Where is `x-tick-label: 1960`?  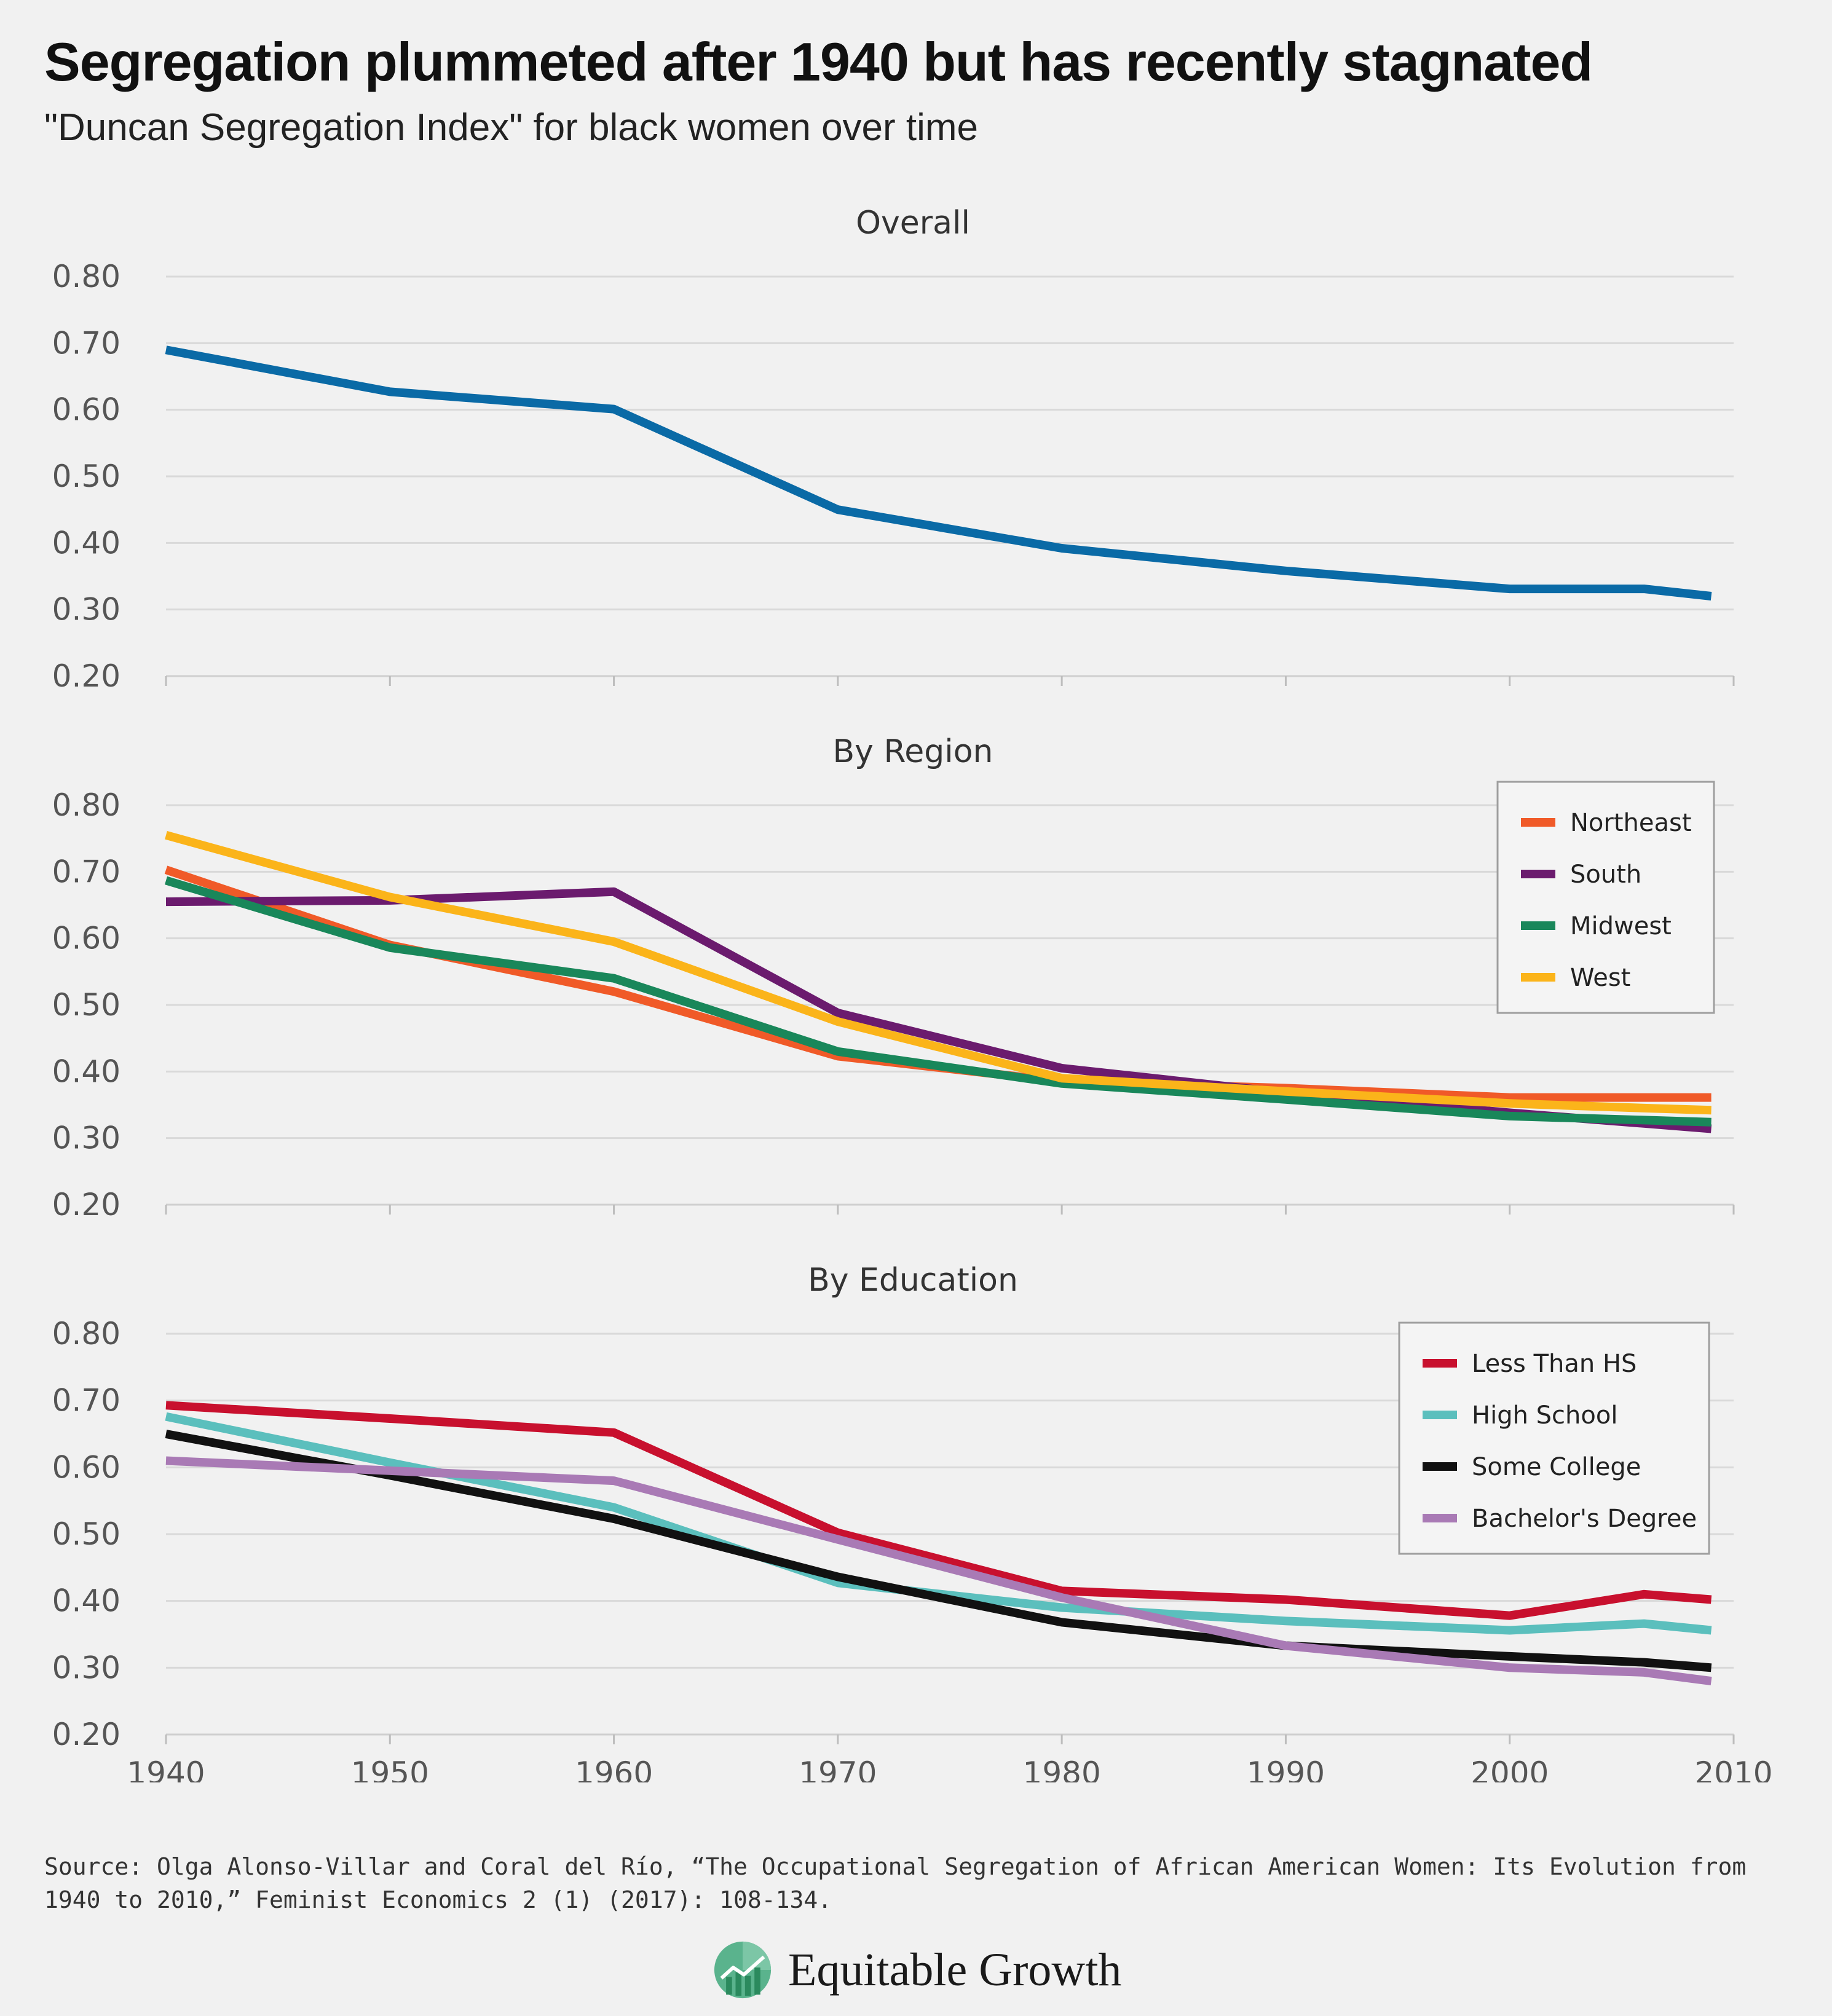 x-tick-label: 1960 is located at coordinates (614, 1768).